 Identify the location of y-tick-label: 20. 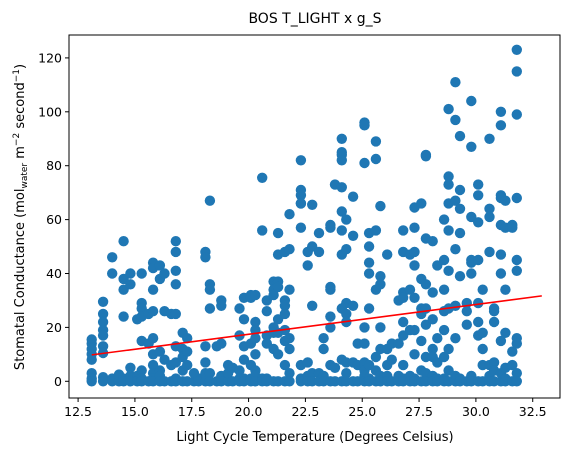
(54, 327).